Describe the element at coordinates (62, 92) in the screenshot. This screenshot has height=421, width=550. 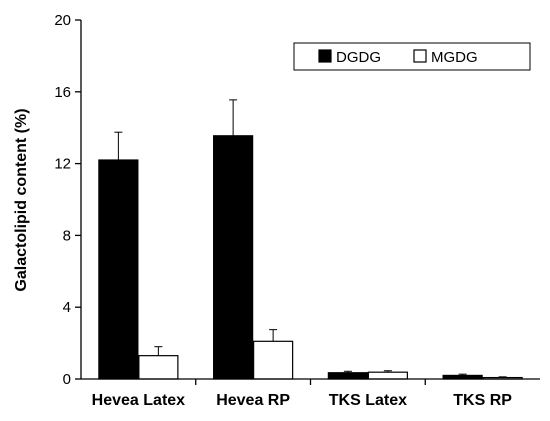
I see `y-tick-label: 16` at that location.